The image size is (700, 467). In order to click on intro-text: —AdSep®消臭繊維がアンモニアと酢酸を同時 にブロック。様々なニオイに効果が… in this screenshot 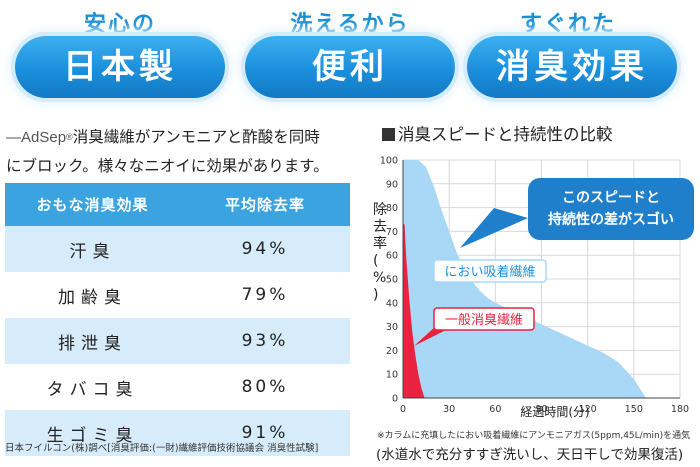, I will do `click(178, 151)`.